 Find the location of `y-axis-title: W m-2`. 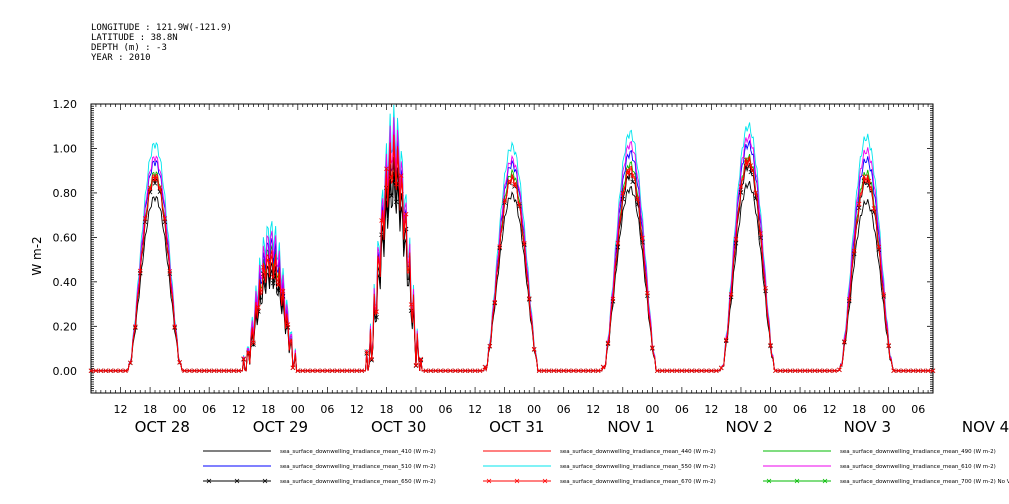

y-axis-title: W m-2 is located at coordinates (37, 255).